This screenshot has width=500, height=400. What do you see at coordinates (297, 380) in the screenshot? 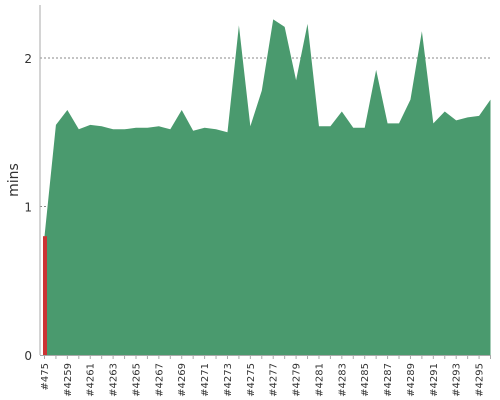
I see `x-tick-label: #4279` at bounding box center [297, 380].